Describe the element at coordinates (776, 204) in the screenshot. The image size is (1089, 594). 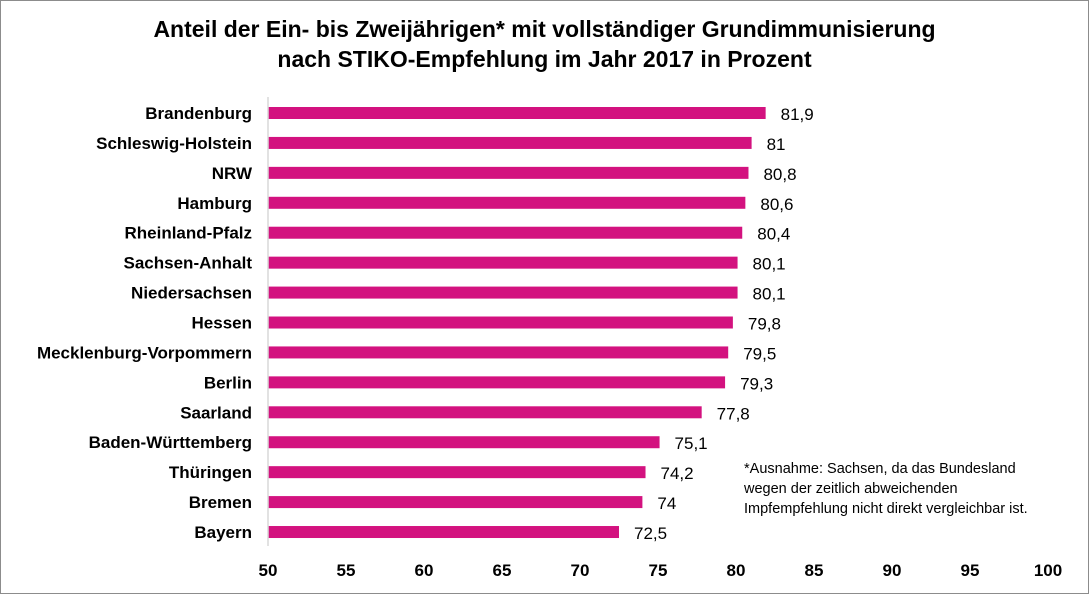
I see `value-label: 80,6` at that location.